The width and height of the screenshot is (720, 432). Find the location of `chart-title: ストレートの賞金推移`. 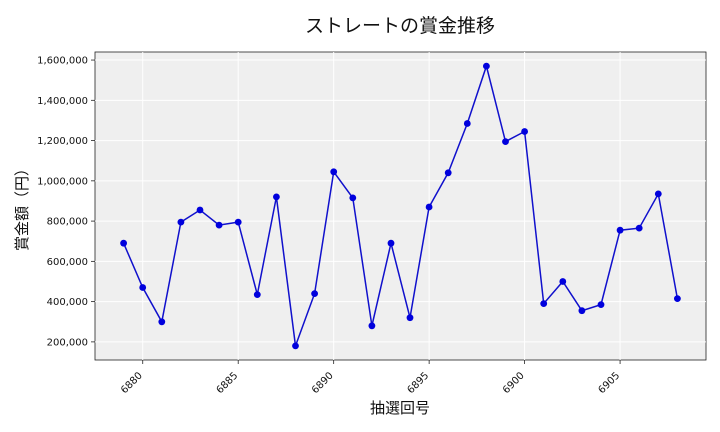

chart-title: ストレートの賞金推移 is located at coordinates (400, 26).